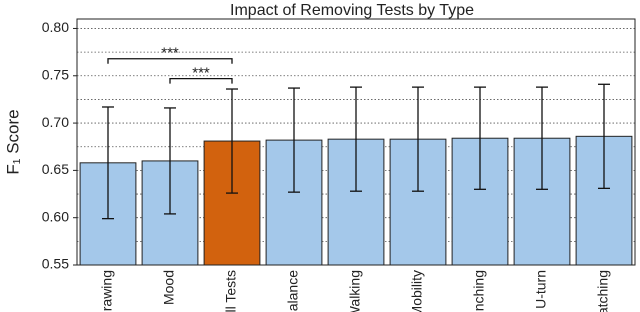  Describe the element at coordinates (55, 74) in the screenshot. I see `y-tick-label: 0.75` at that location.